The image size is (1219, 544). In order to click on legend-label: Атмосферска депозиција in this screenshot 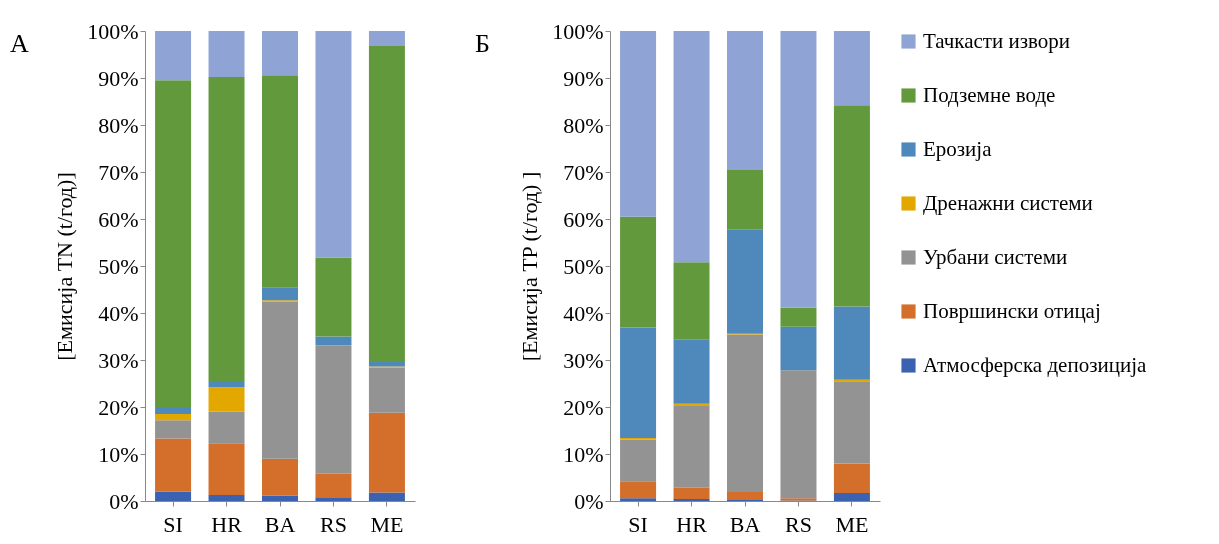, I will do `click(1035, 364)`.